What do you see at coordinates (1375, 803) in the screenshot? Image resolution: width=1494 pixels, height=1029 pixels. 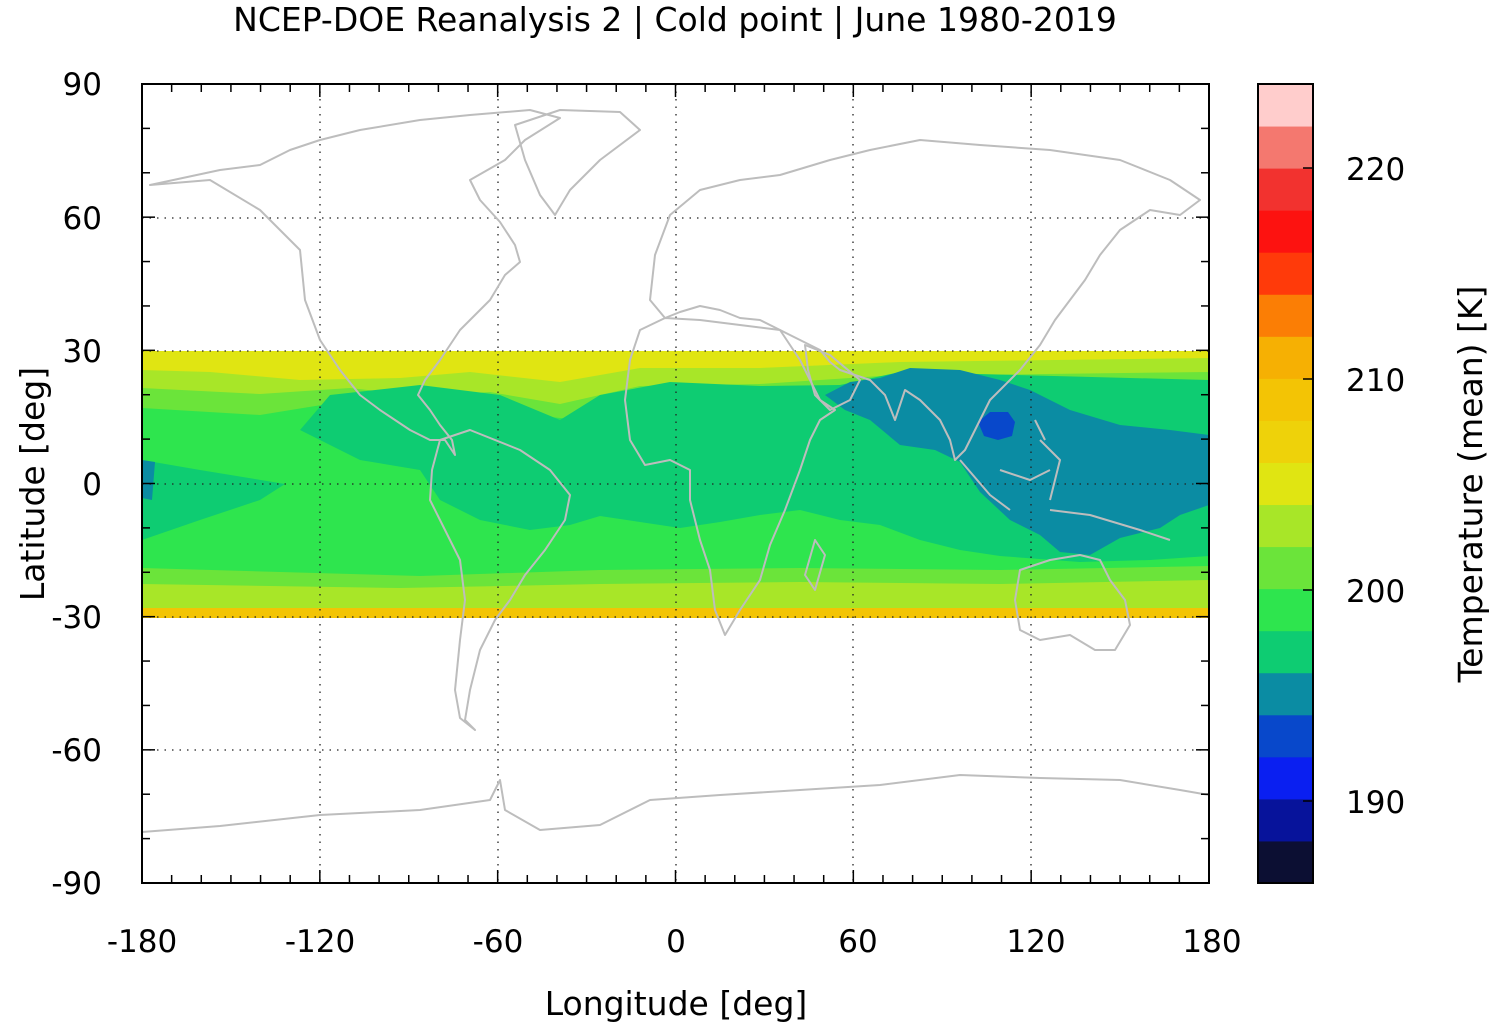 I see `colorbar-tick-label: 190` at bounding box center [1375, 803].